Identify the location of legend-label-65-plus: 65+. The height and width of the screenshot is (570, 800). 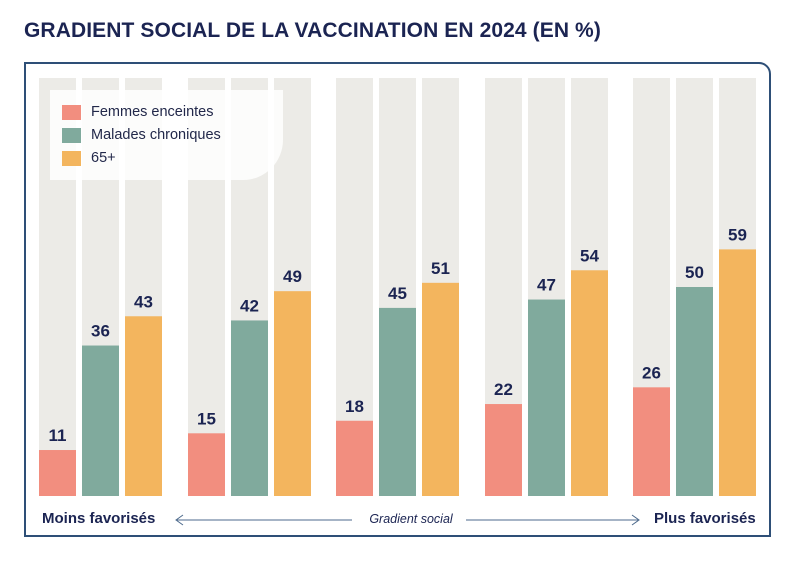
(103, 158).